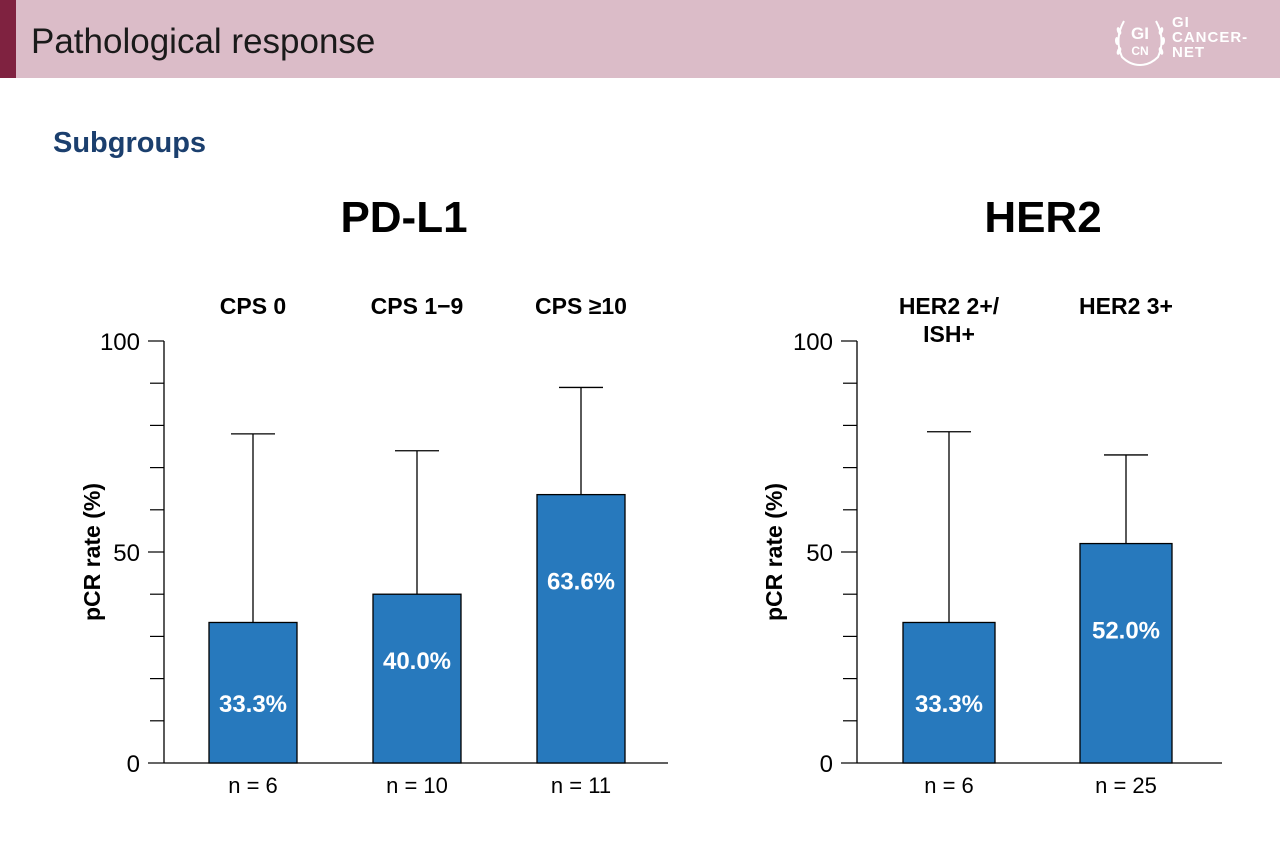 The image size is (1280, 843). I want to click on logo-line-1: GI, so click(1181, 22).